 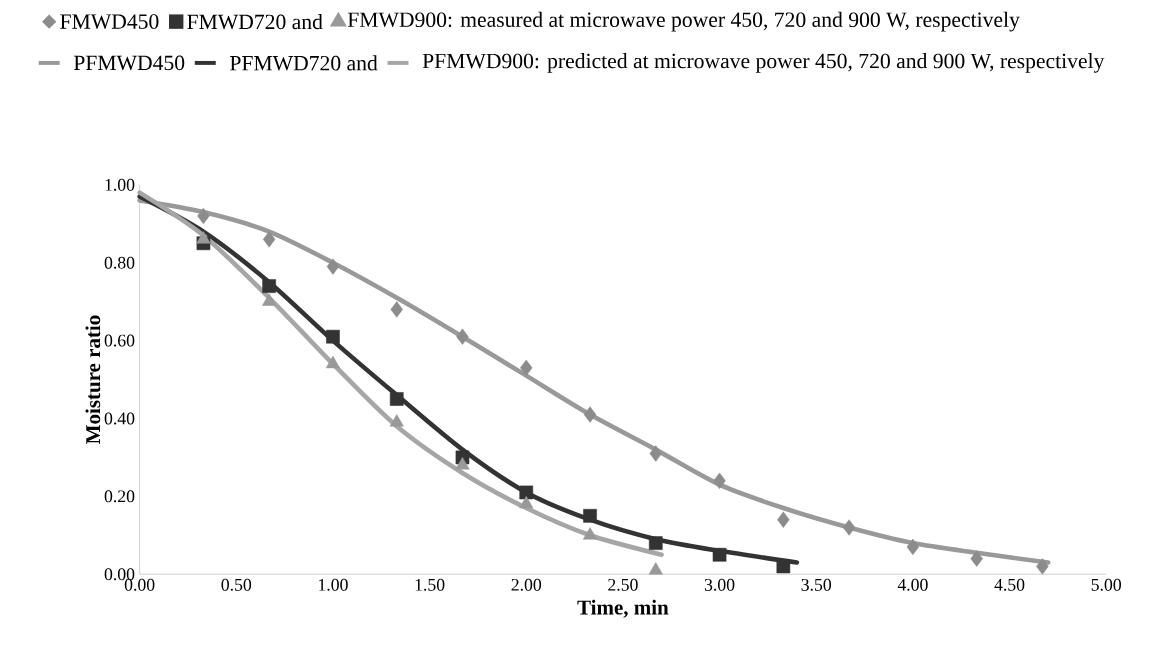 What do you see at coordinates (255, 21) in the screenshot?
I see `legend-label: FMWD720 and` at bounding box center [255, 21].